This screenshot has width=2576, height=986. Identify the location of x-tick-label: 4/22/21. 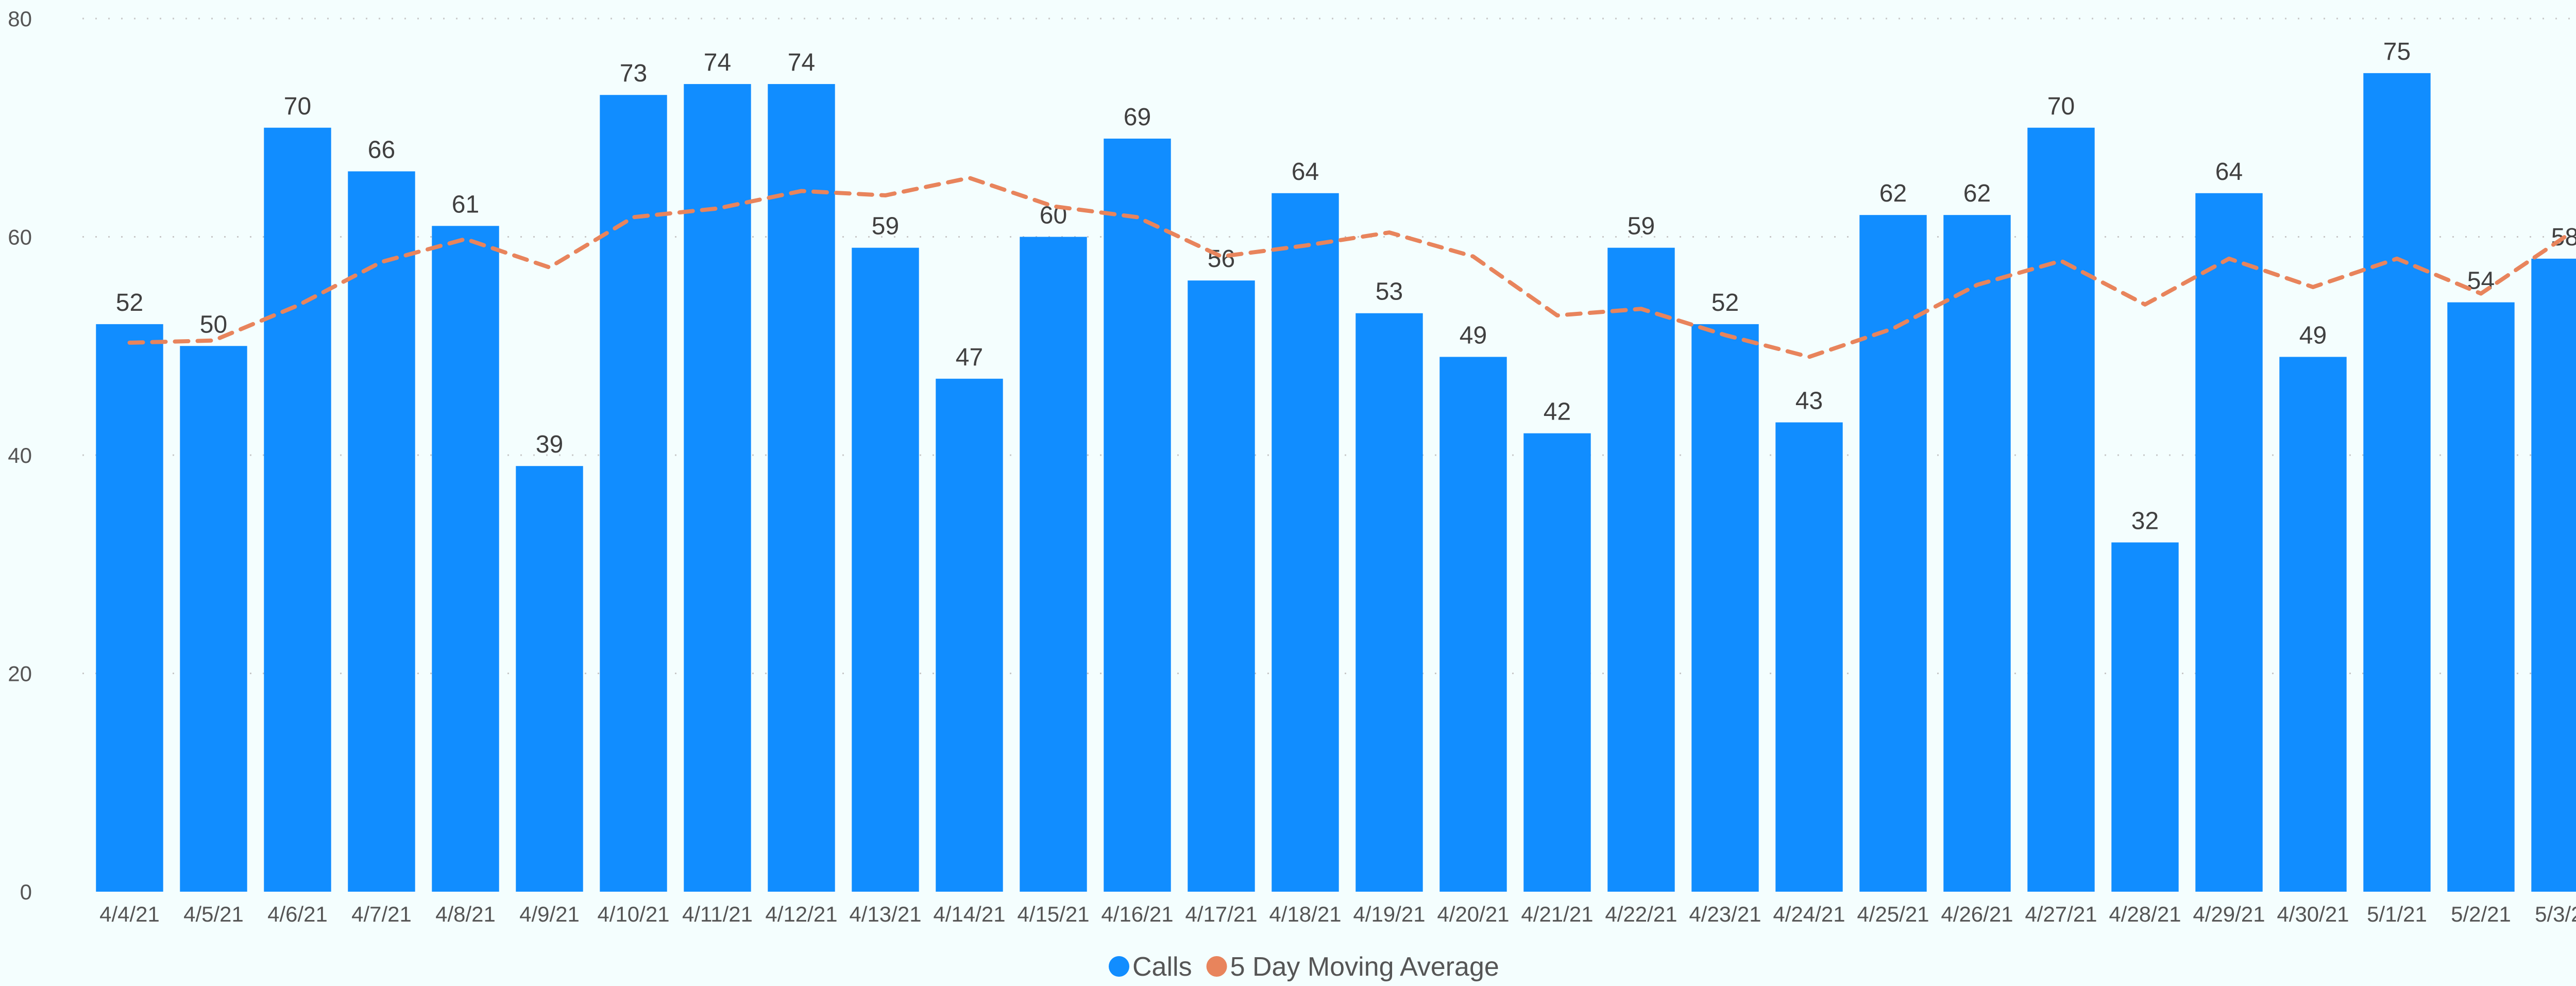
(1641, 914).